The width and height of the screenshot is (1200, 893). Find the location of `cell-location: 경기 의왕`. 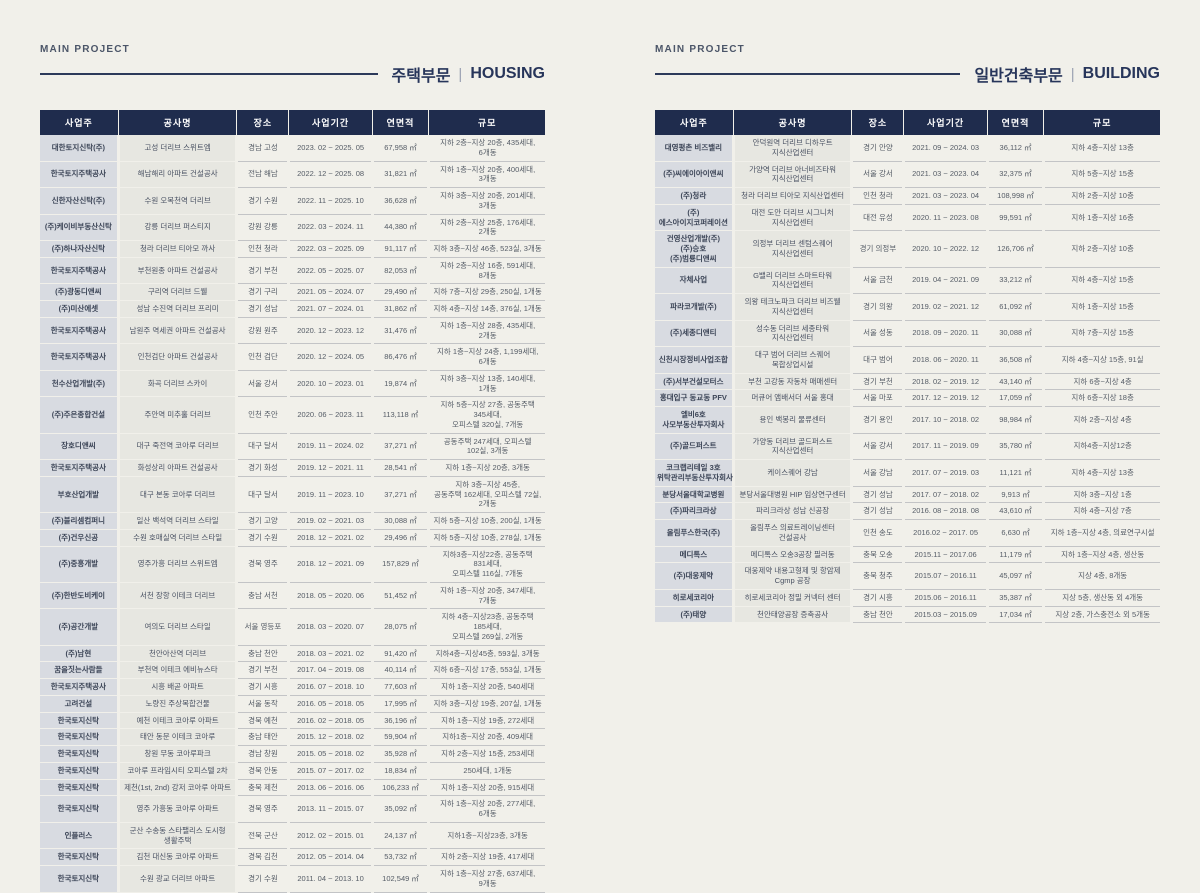

cell-location: 경기 의왕 is located at coordinates (877, 307).